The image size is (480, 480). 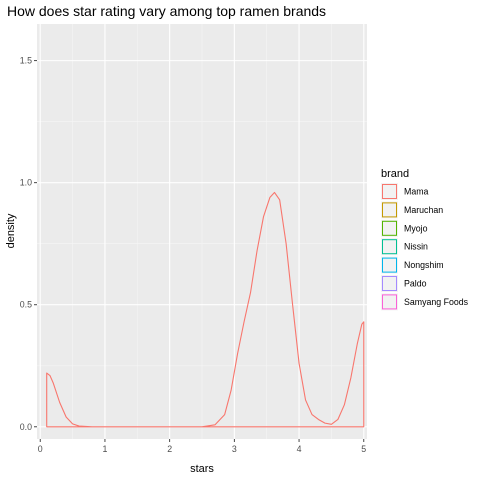 I want to click on x-tick-label: 5, so click(x=363, y=449).